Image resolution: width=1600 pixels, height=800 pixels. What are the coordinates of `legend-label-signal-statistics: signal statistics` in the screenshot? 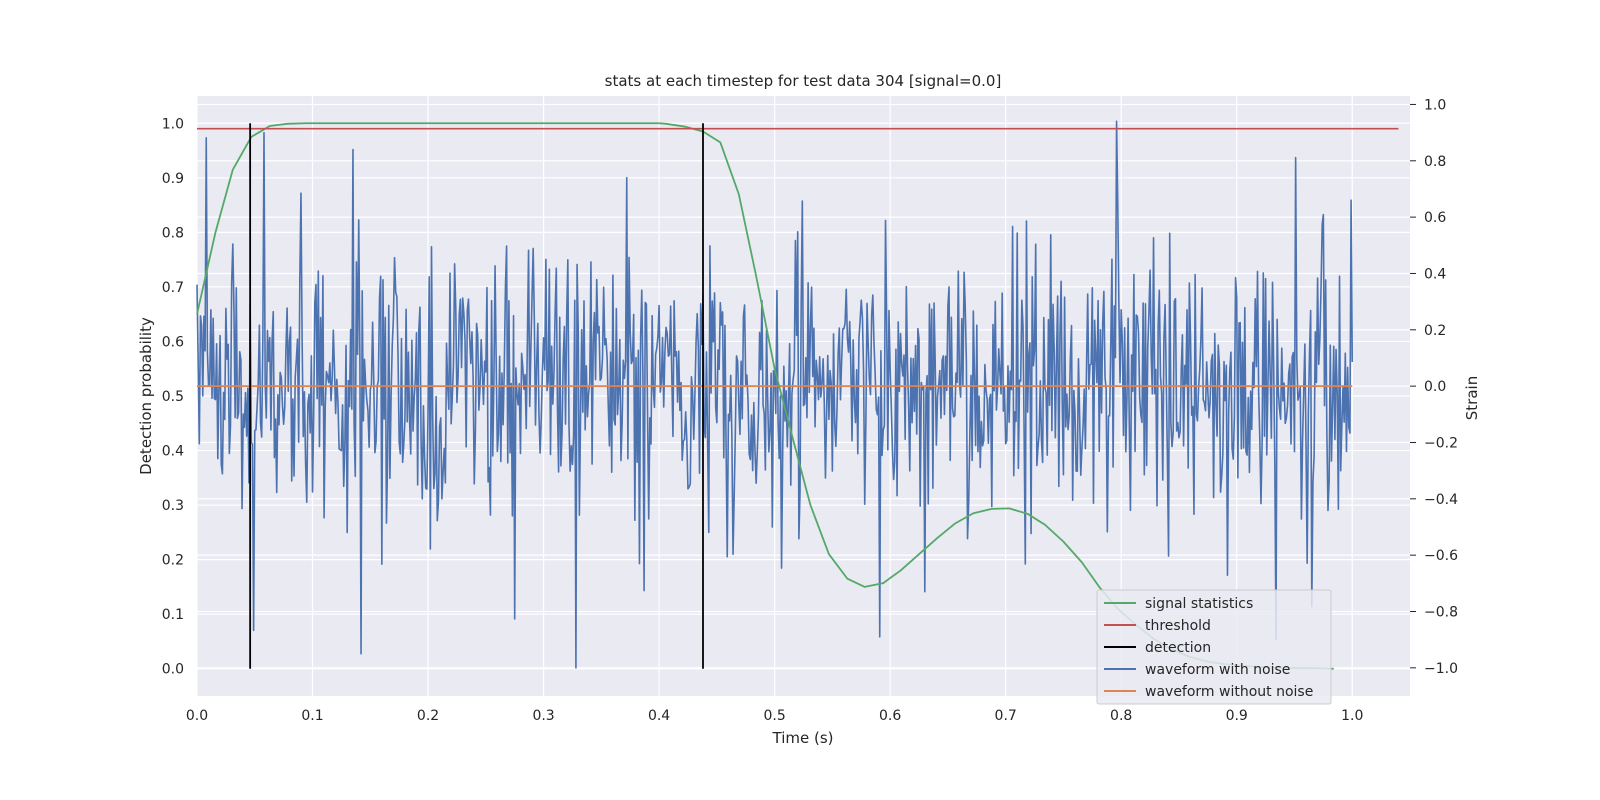 It's located at (1199, 604).